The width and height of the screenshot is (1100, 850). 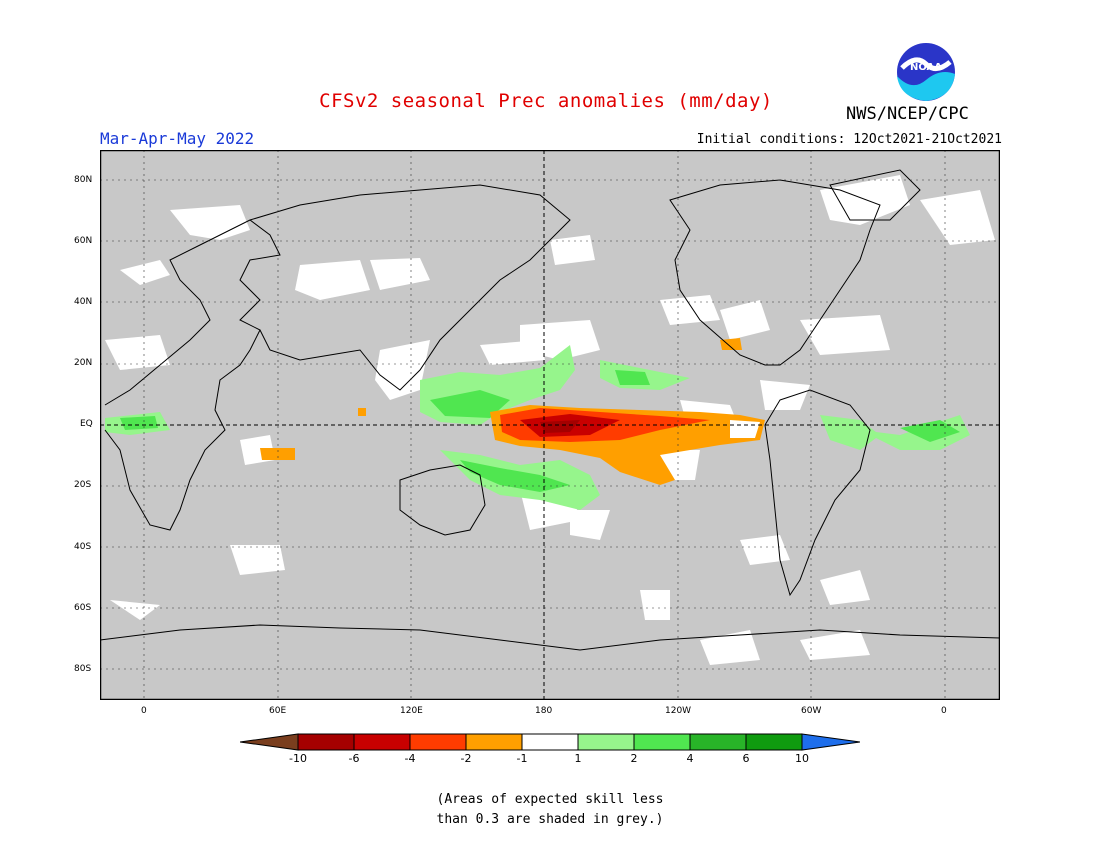 I want to click on lat-label: EQ, so click(x=86, y=424).